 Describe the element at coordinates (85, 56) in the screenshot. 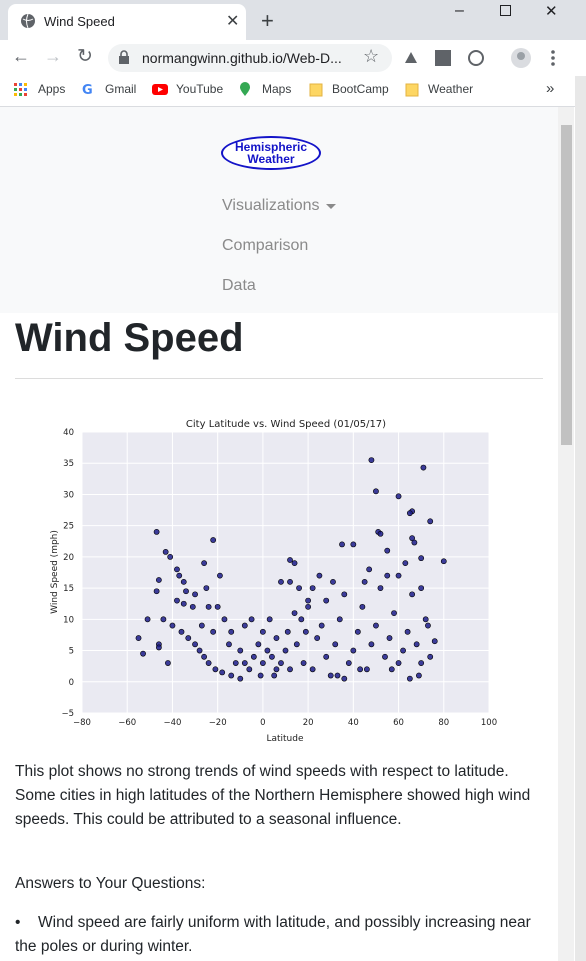

I see `reload: ↻` at that location.